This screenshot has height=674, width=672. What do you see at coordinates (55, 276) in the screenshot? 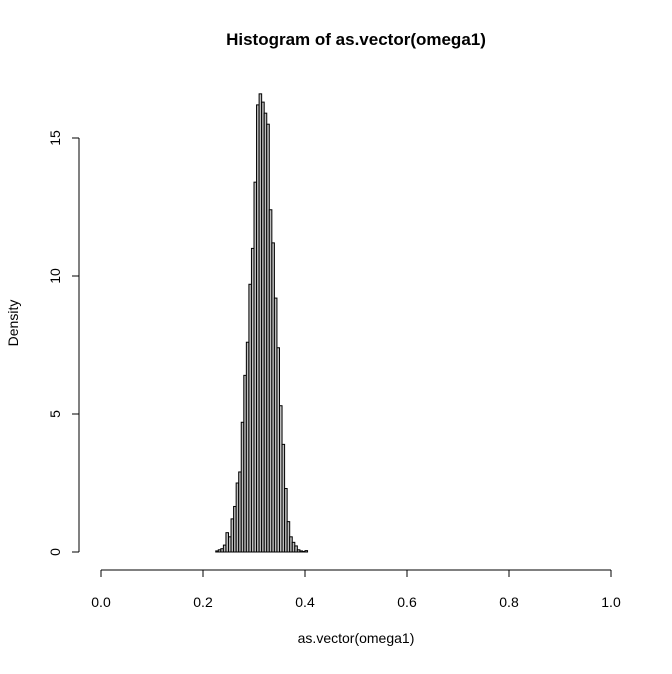
I see `y-tick-label: 10` at bounding box center [55, 276].